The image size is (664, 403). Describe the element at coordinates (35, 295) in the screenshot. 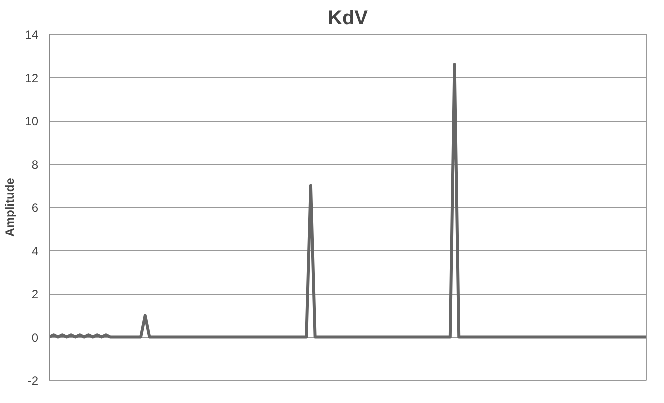

I see `y-tick-label: 2` at that location.